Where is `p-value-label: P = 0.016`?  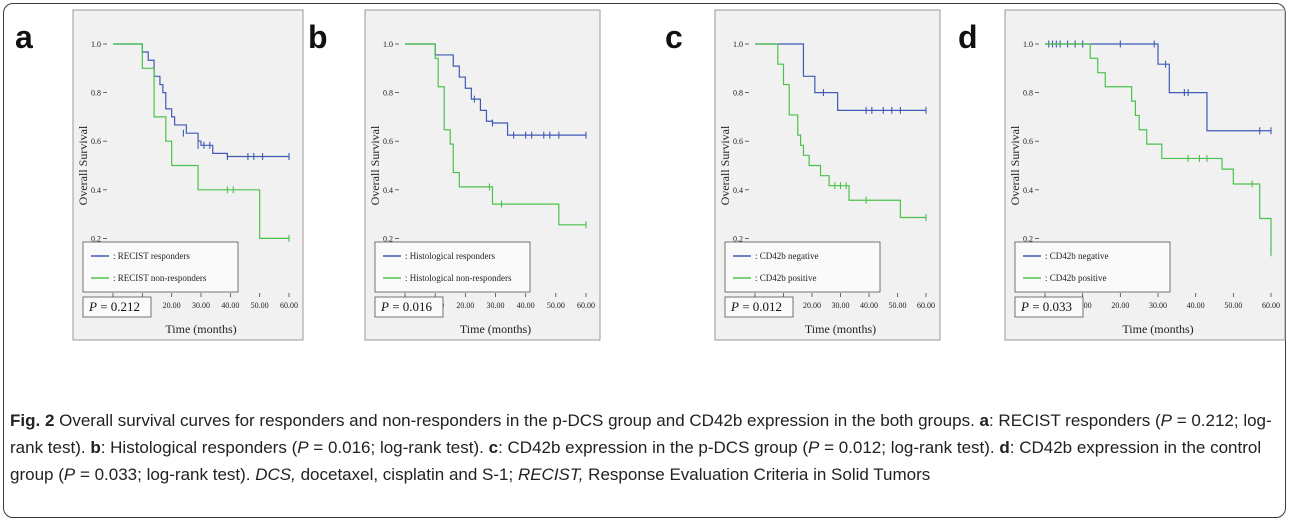
p-value-label: P = 0.016 is located at coordinates (406, 306).